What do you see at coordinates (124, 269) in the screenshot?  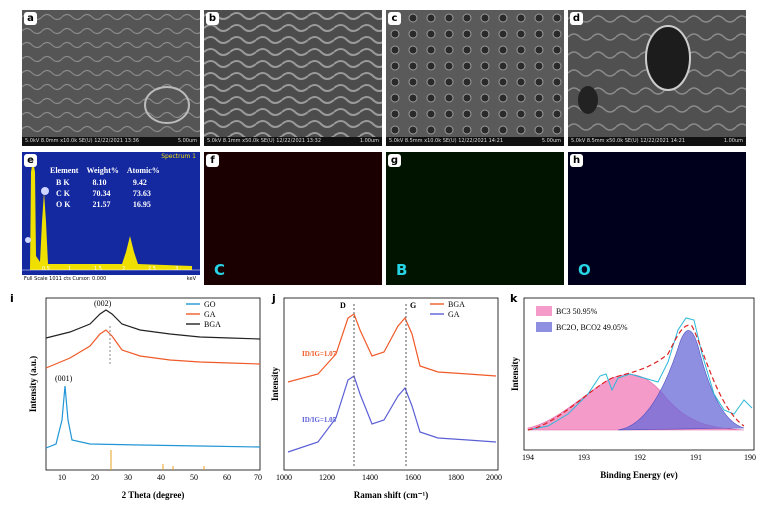 I see `tick-label: 2` at bounding box center [124, 269].